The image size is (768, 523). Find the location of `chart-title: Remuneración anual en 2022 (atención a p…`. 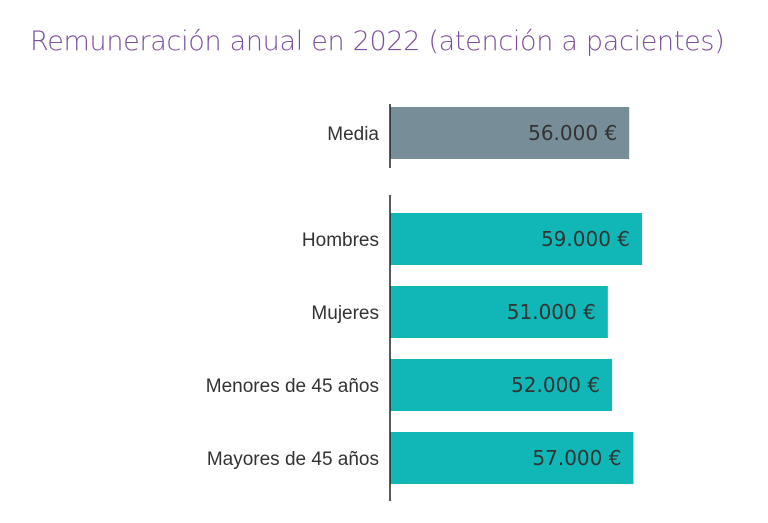

chart-title: Remuneración anual en 2022 (atención a p… is located at coordinates (377, 41).